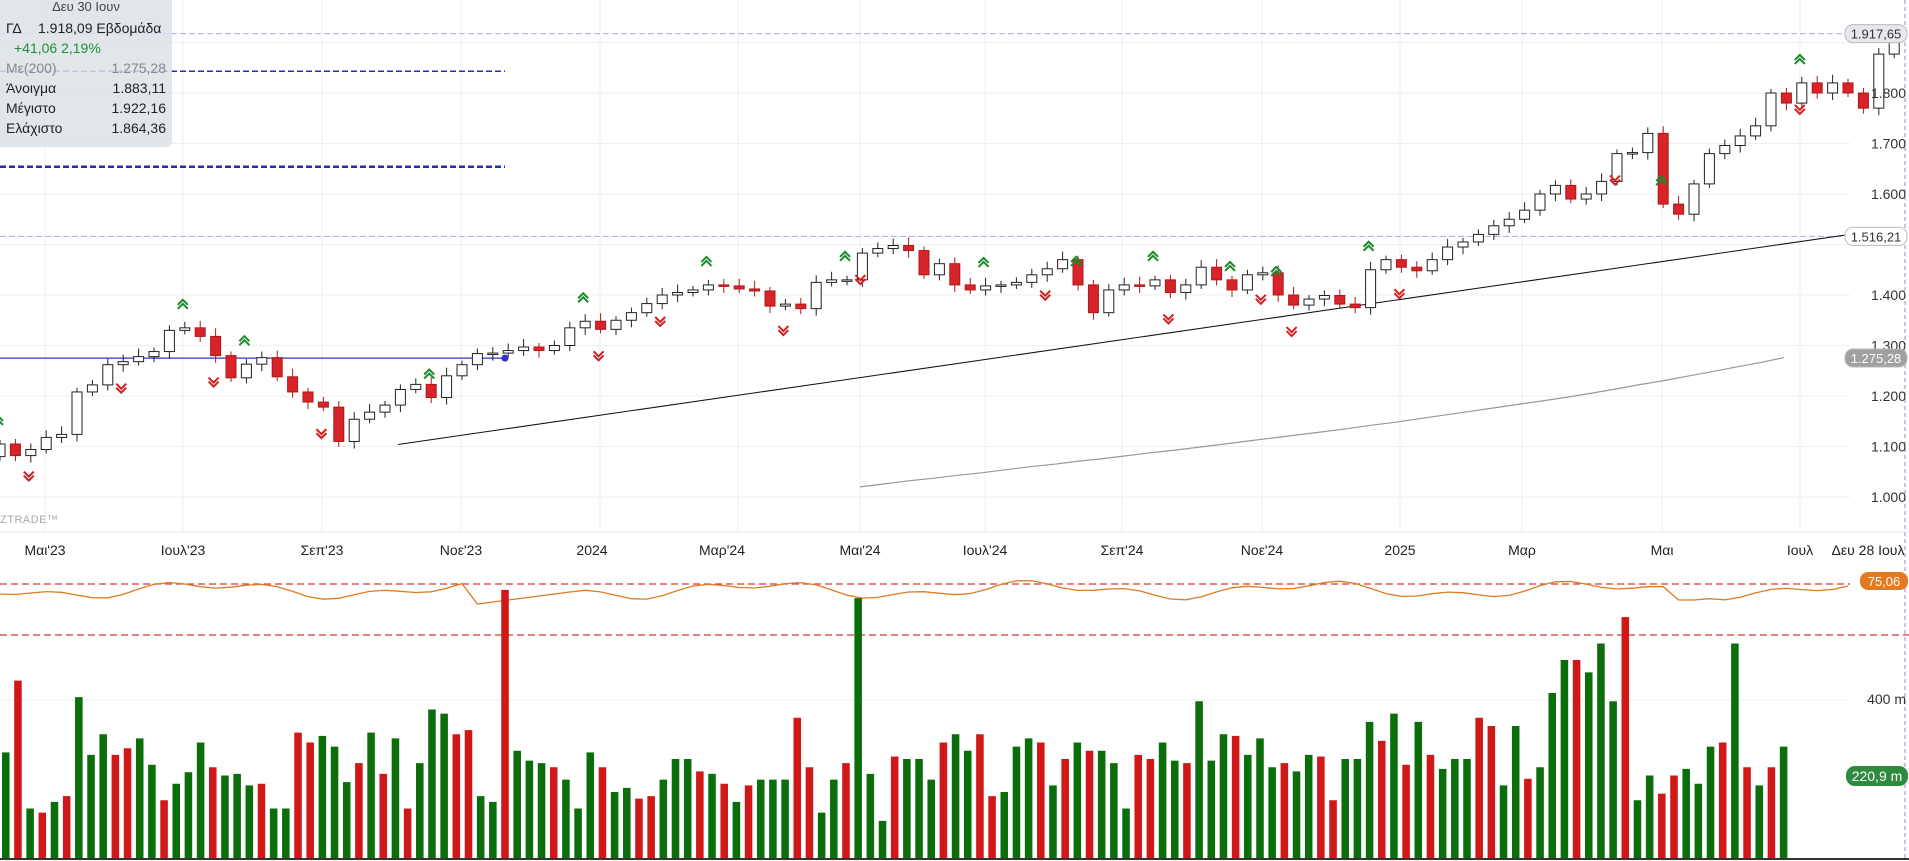  I want to click on price-badge-label: 1.275,28, so click(1876, 358).